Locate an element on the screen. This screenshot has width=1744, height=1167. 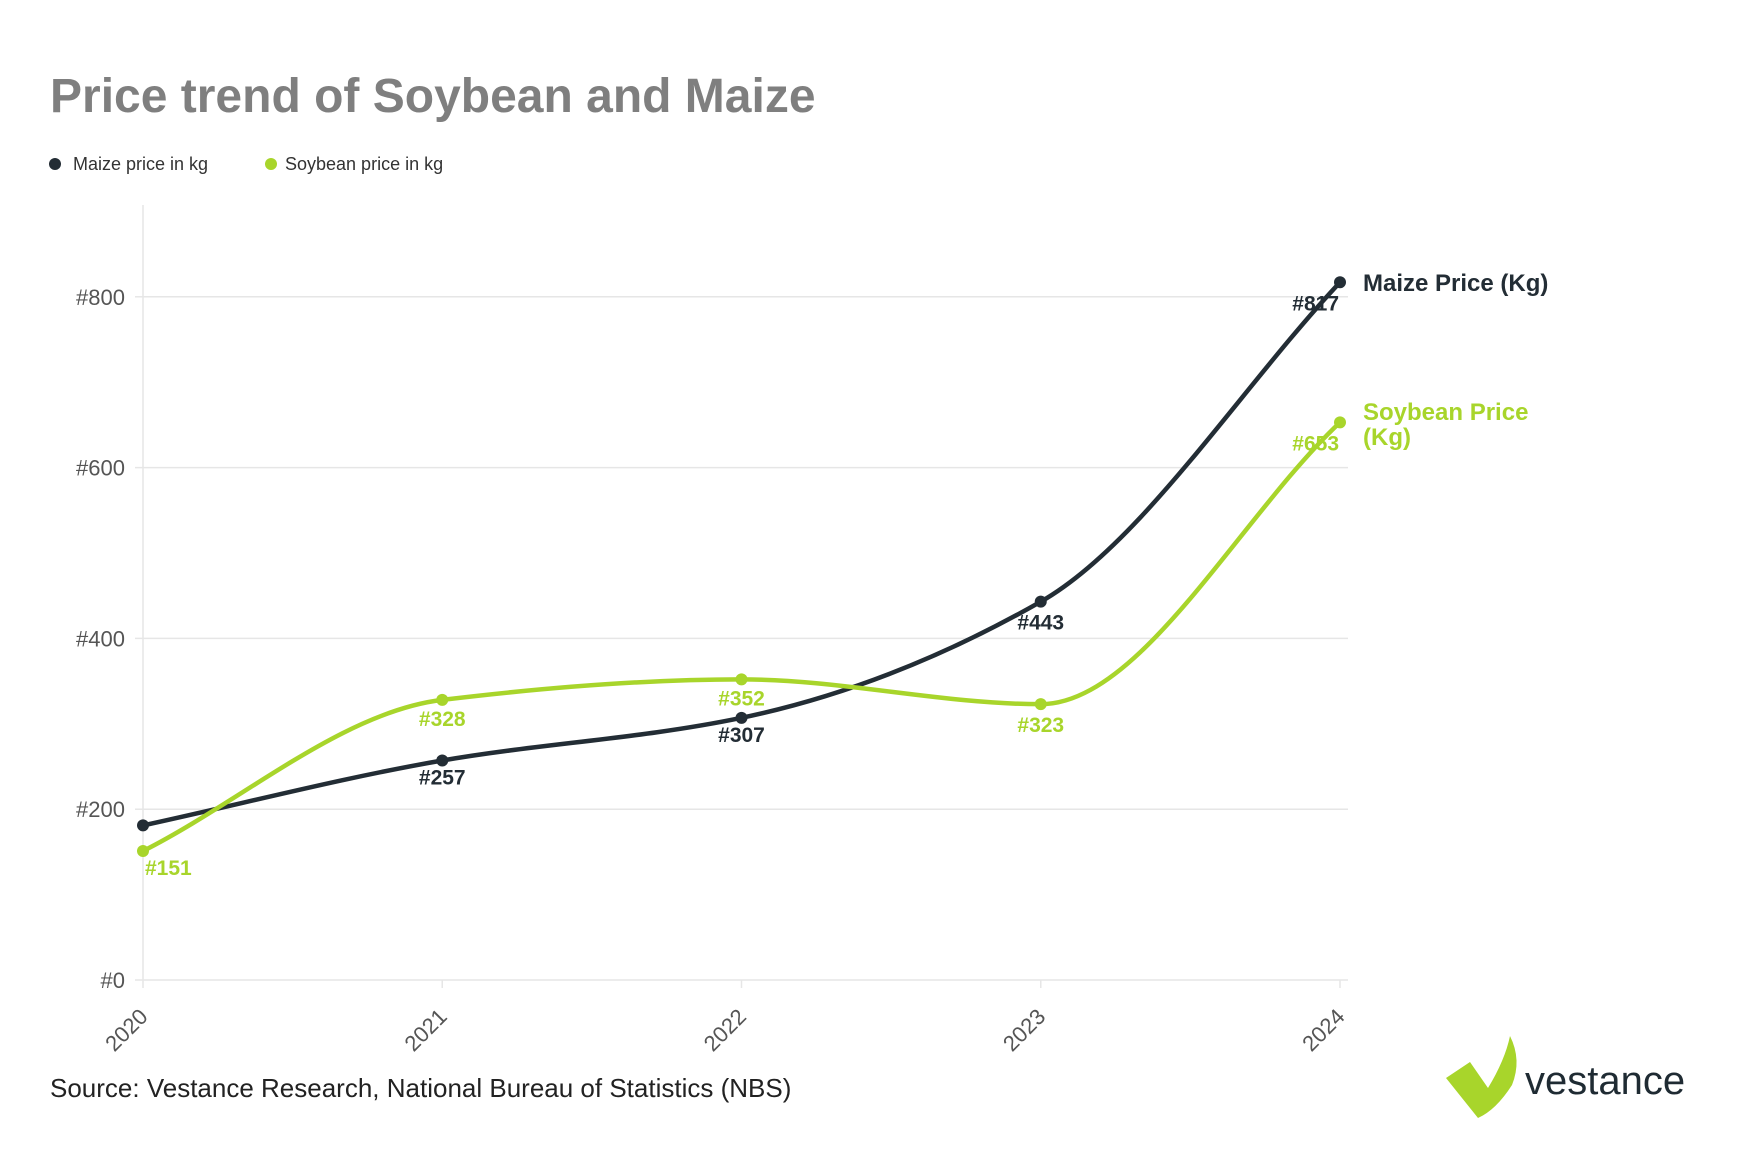
y-axis-ticks: #0 #200 #400 #600 #800 is located at coordinates (109, 639).